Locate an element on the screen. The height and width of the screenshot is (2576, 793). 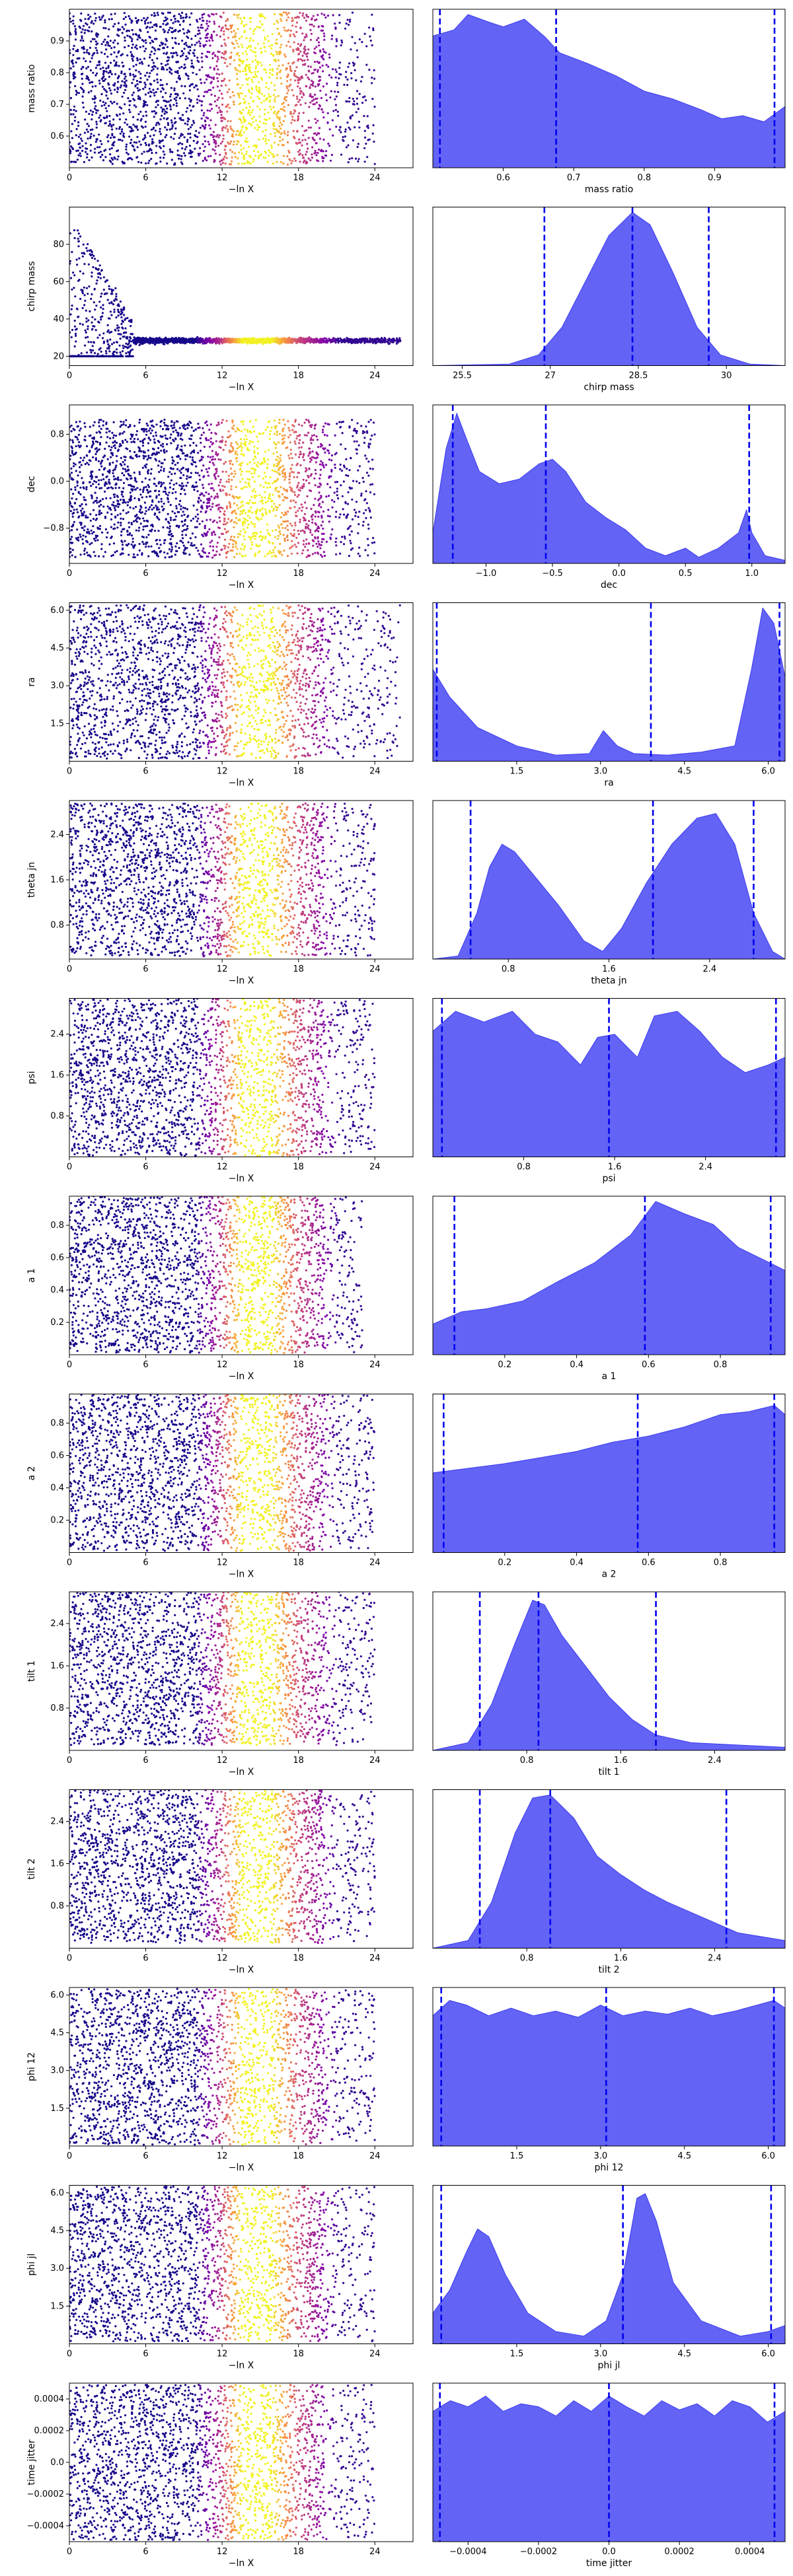
x-tick-label: 24 is located at coordinates (375, 376).